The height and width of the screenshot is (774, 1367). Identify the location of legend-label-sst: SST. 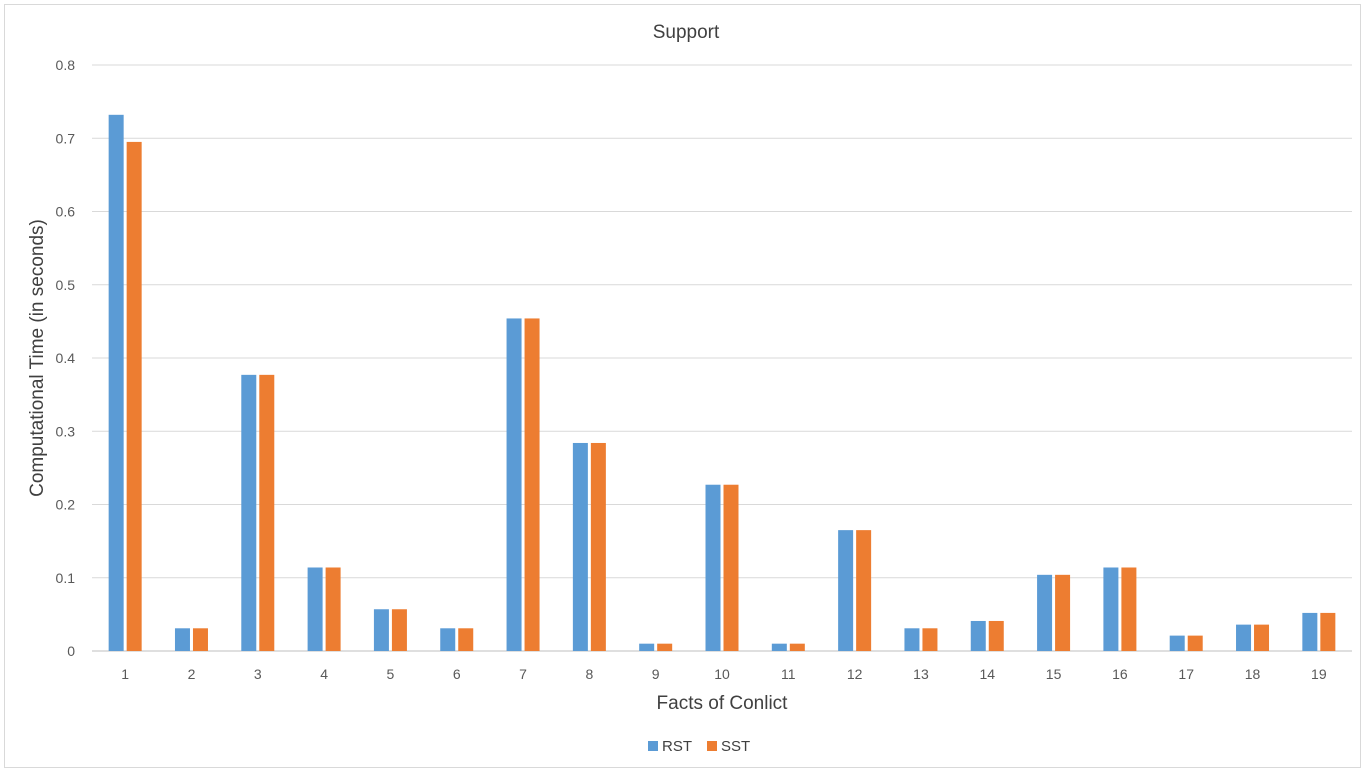
(735, 746).